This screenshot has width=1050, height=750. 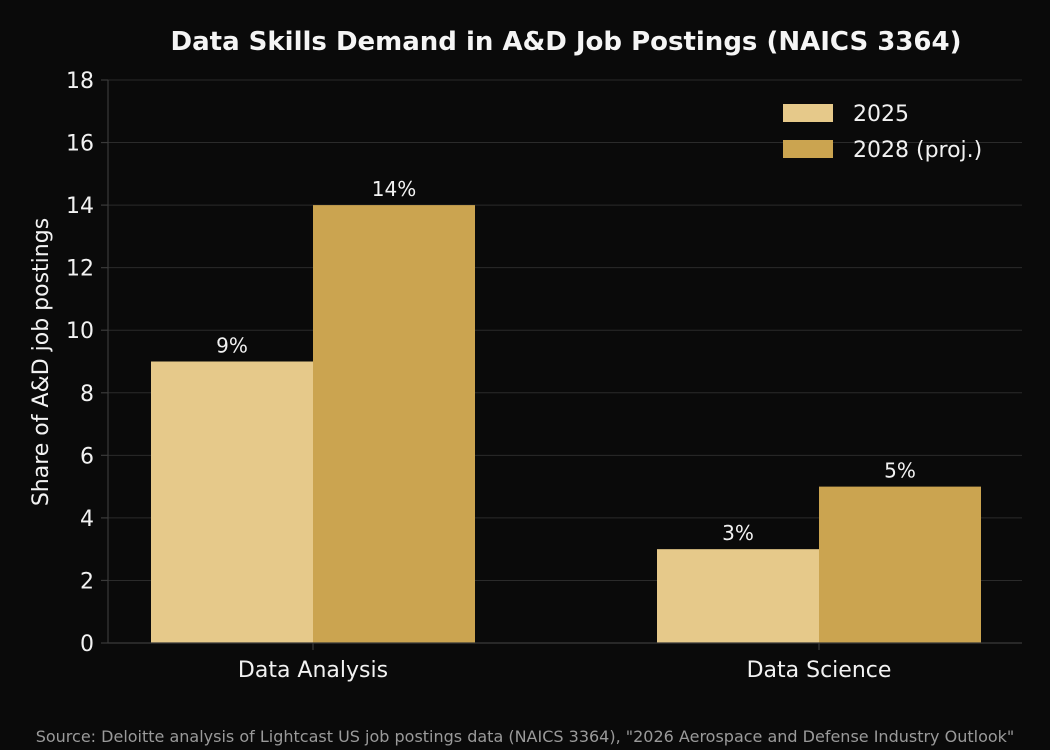 I want to click on legend-label: 2025, so click(x=881, y=114).